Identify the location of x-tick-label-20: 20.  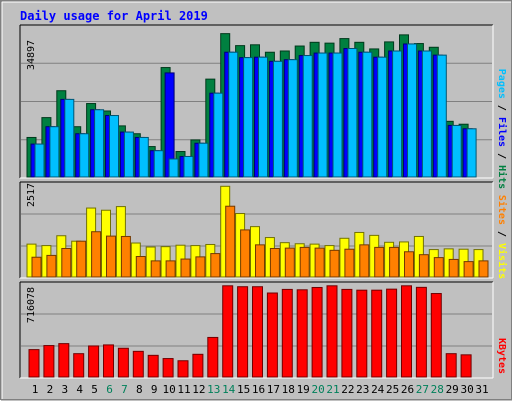
(317, 389).